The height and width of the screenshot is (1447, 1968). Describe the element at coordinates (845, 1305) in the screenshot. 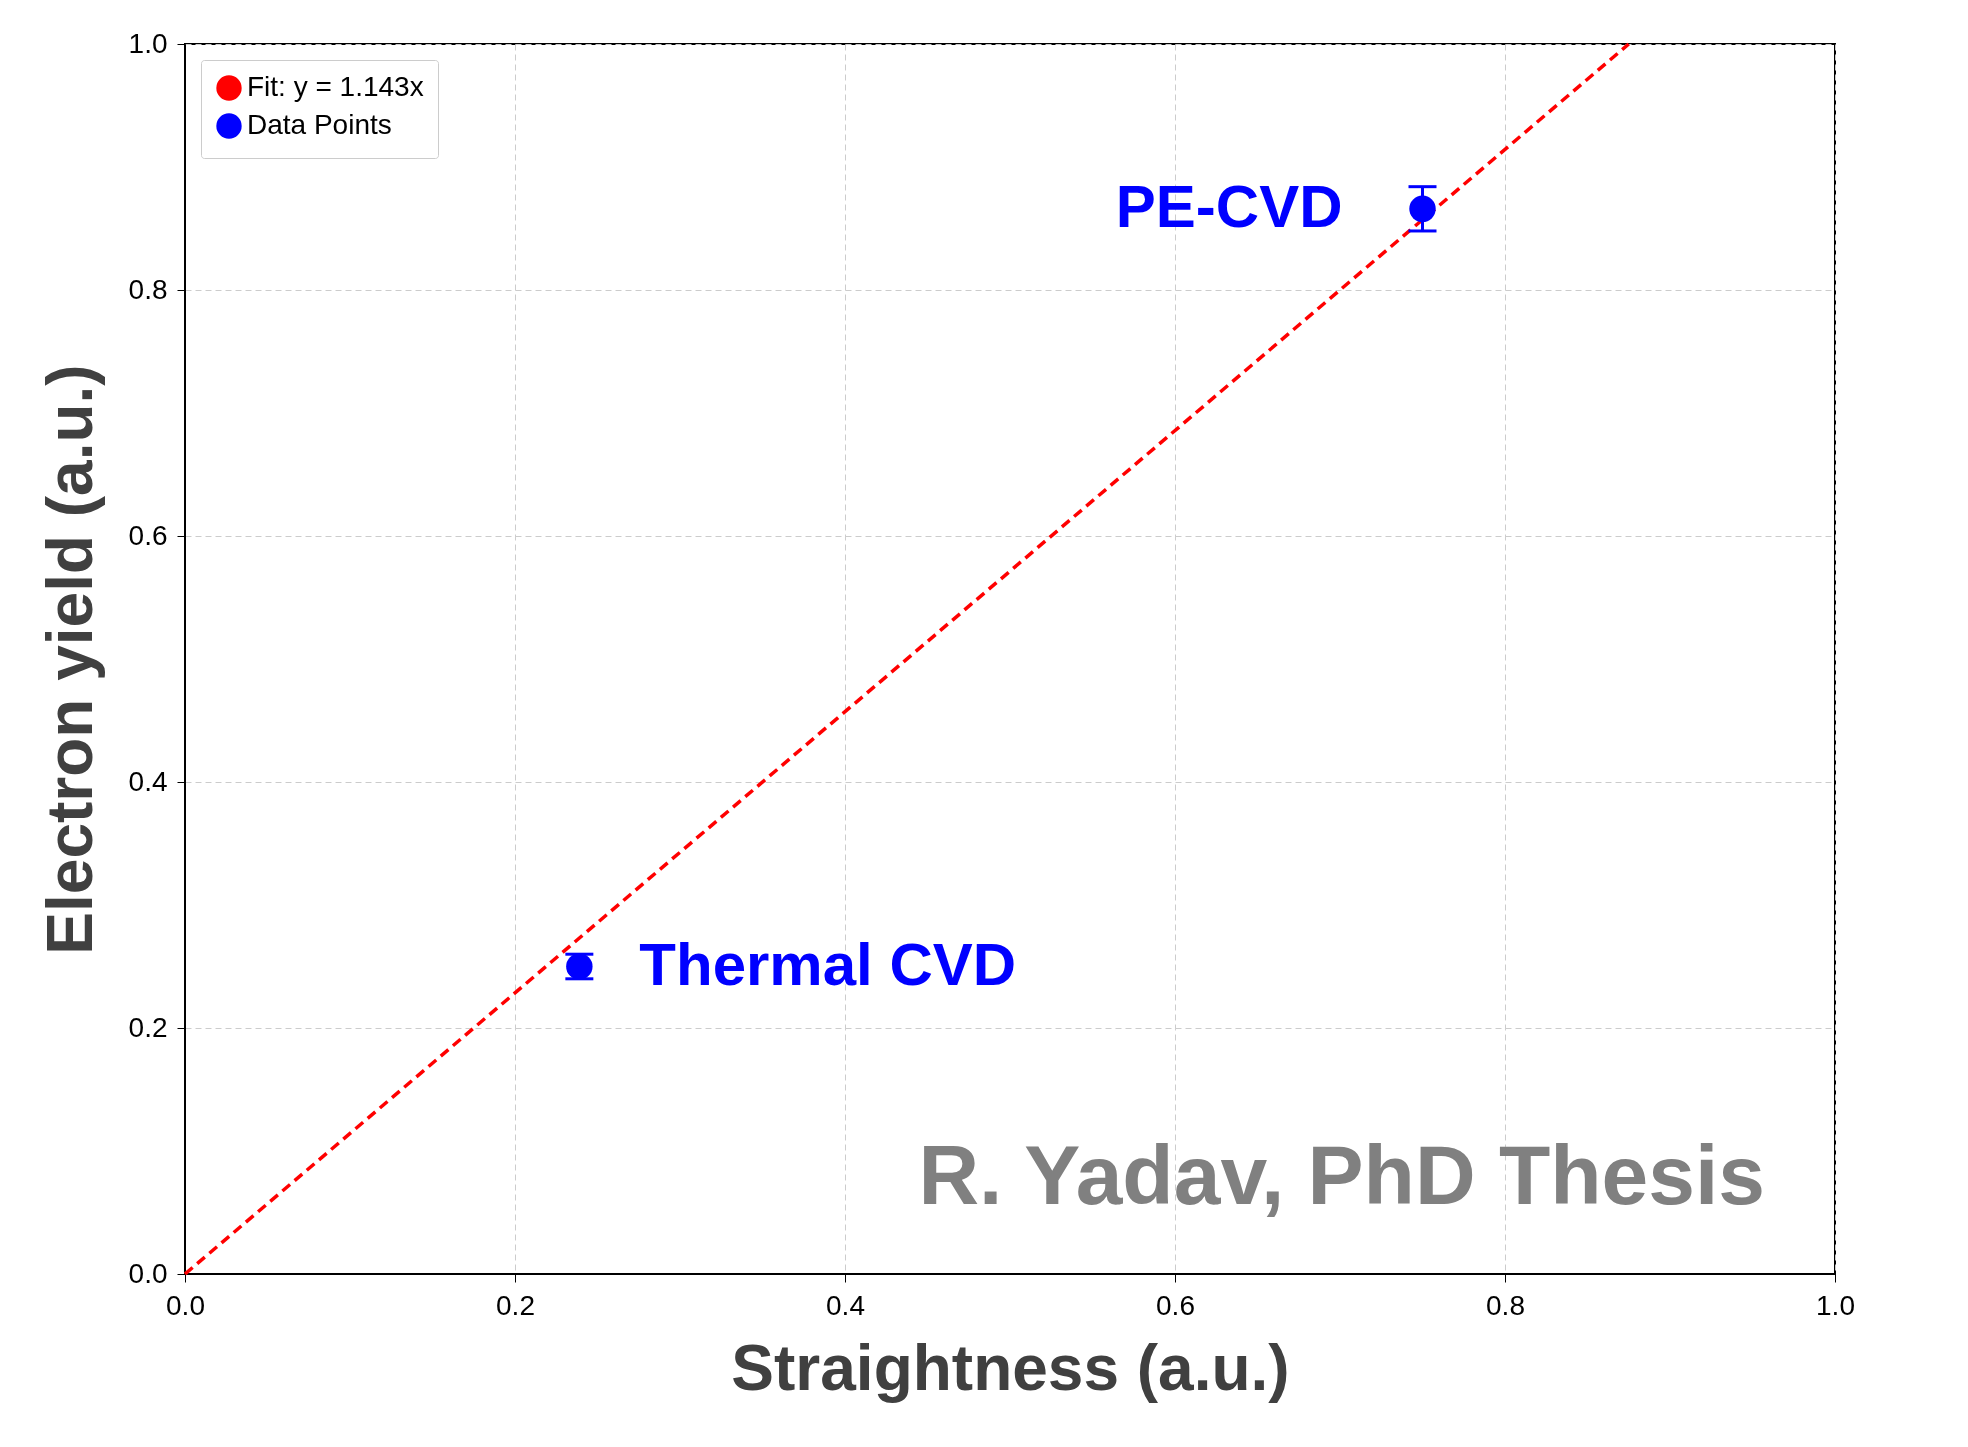

I see `x-tick-label: 0.4` at that location.